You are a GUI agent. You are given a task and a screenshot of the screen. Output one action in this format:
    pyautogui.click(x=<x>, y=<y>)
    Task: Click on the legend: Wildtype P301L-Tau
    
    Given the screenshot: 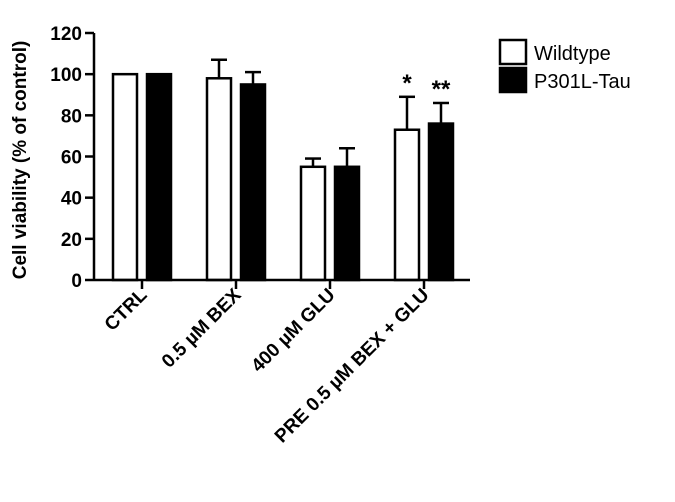 What is the action you would take?
    pyautogui.click(x=564, y=66)
    